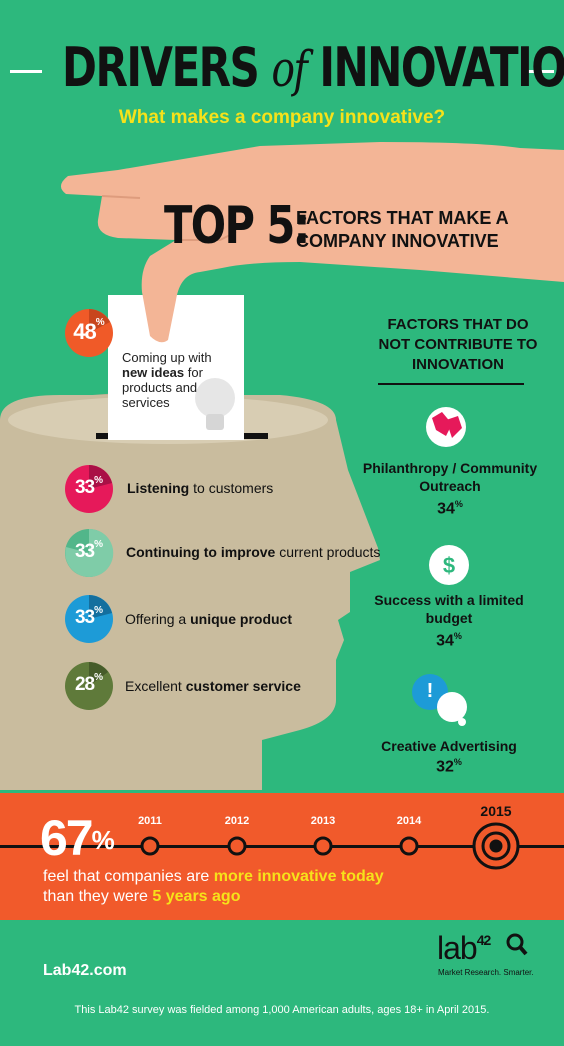 The width and height of the screenshot is (564, 1046). I want to click on item-rest: current products, so click(328, 552).